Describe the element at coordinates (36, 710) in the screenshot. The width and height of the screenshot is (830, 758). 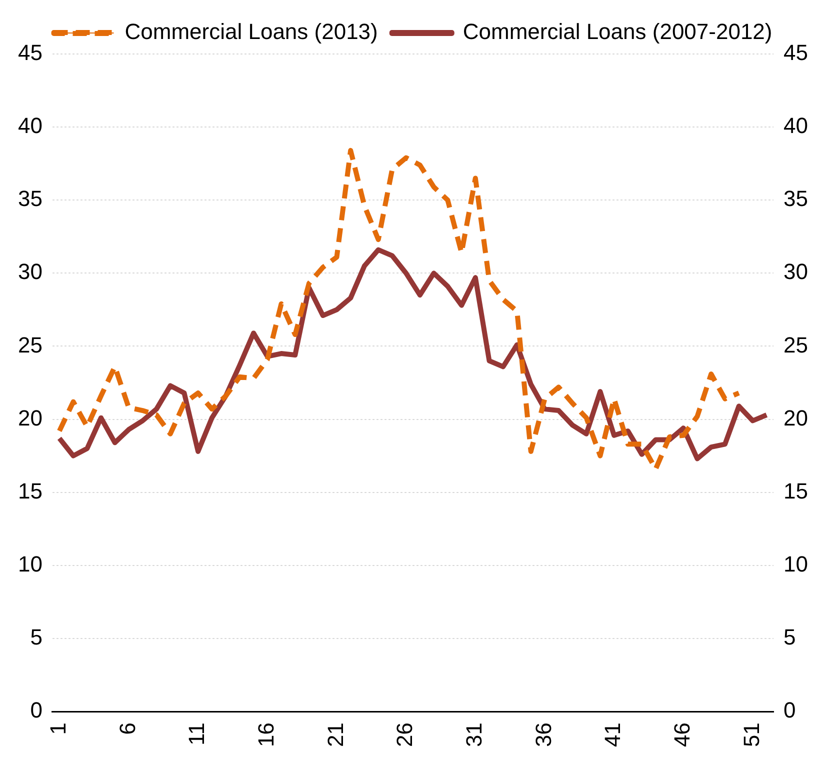
I see `y-tick-label: 0` at that location.